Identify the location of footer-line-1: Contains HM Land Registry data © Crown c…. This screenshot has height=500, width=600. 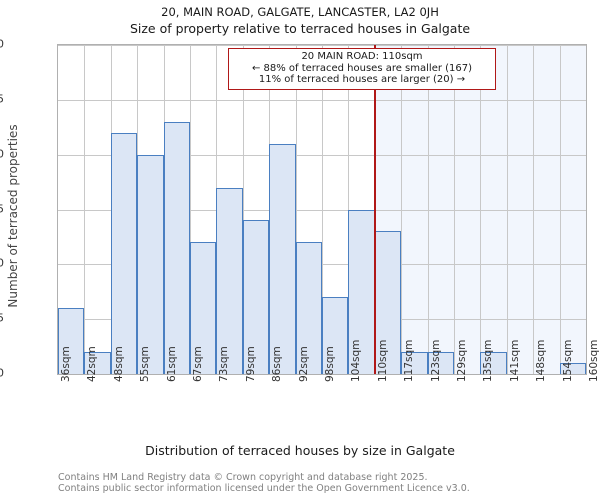
(243, 477).